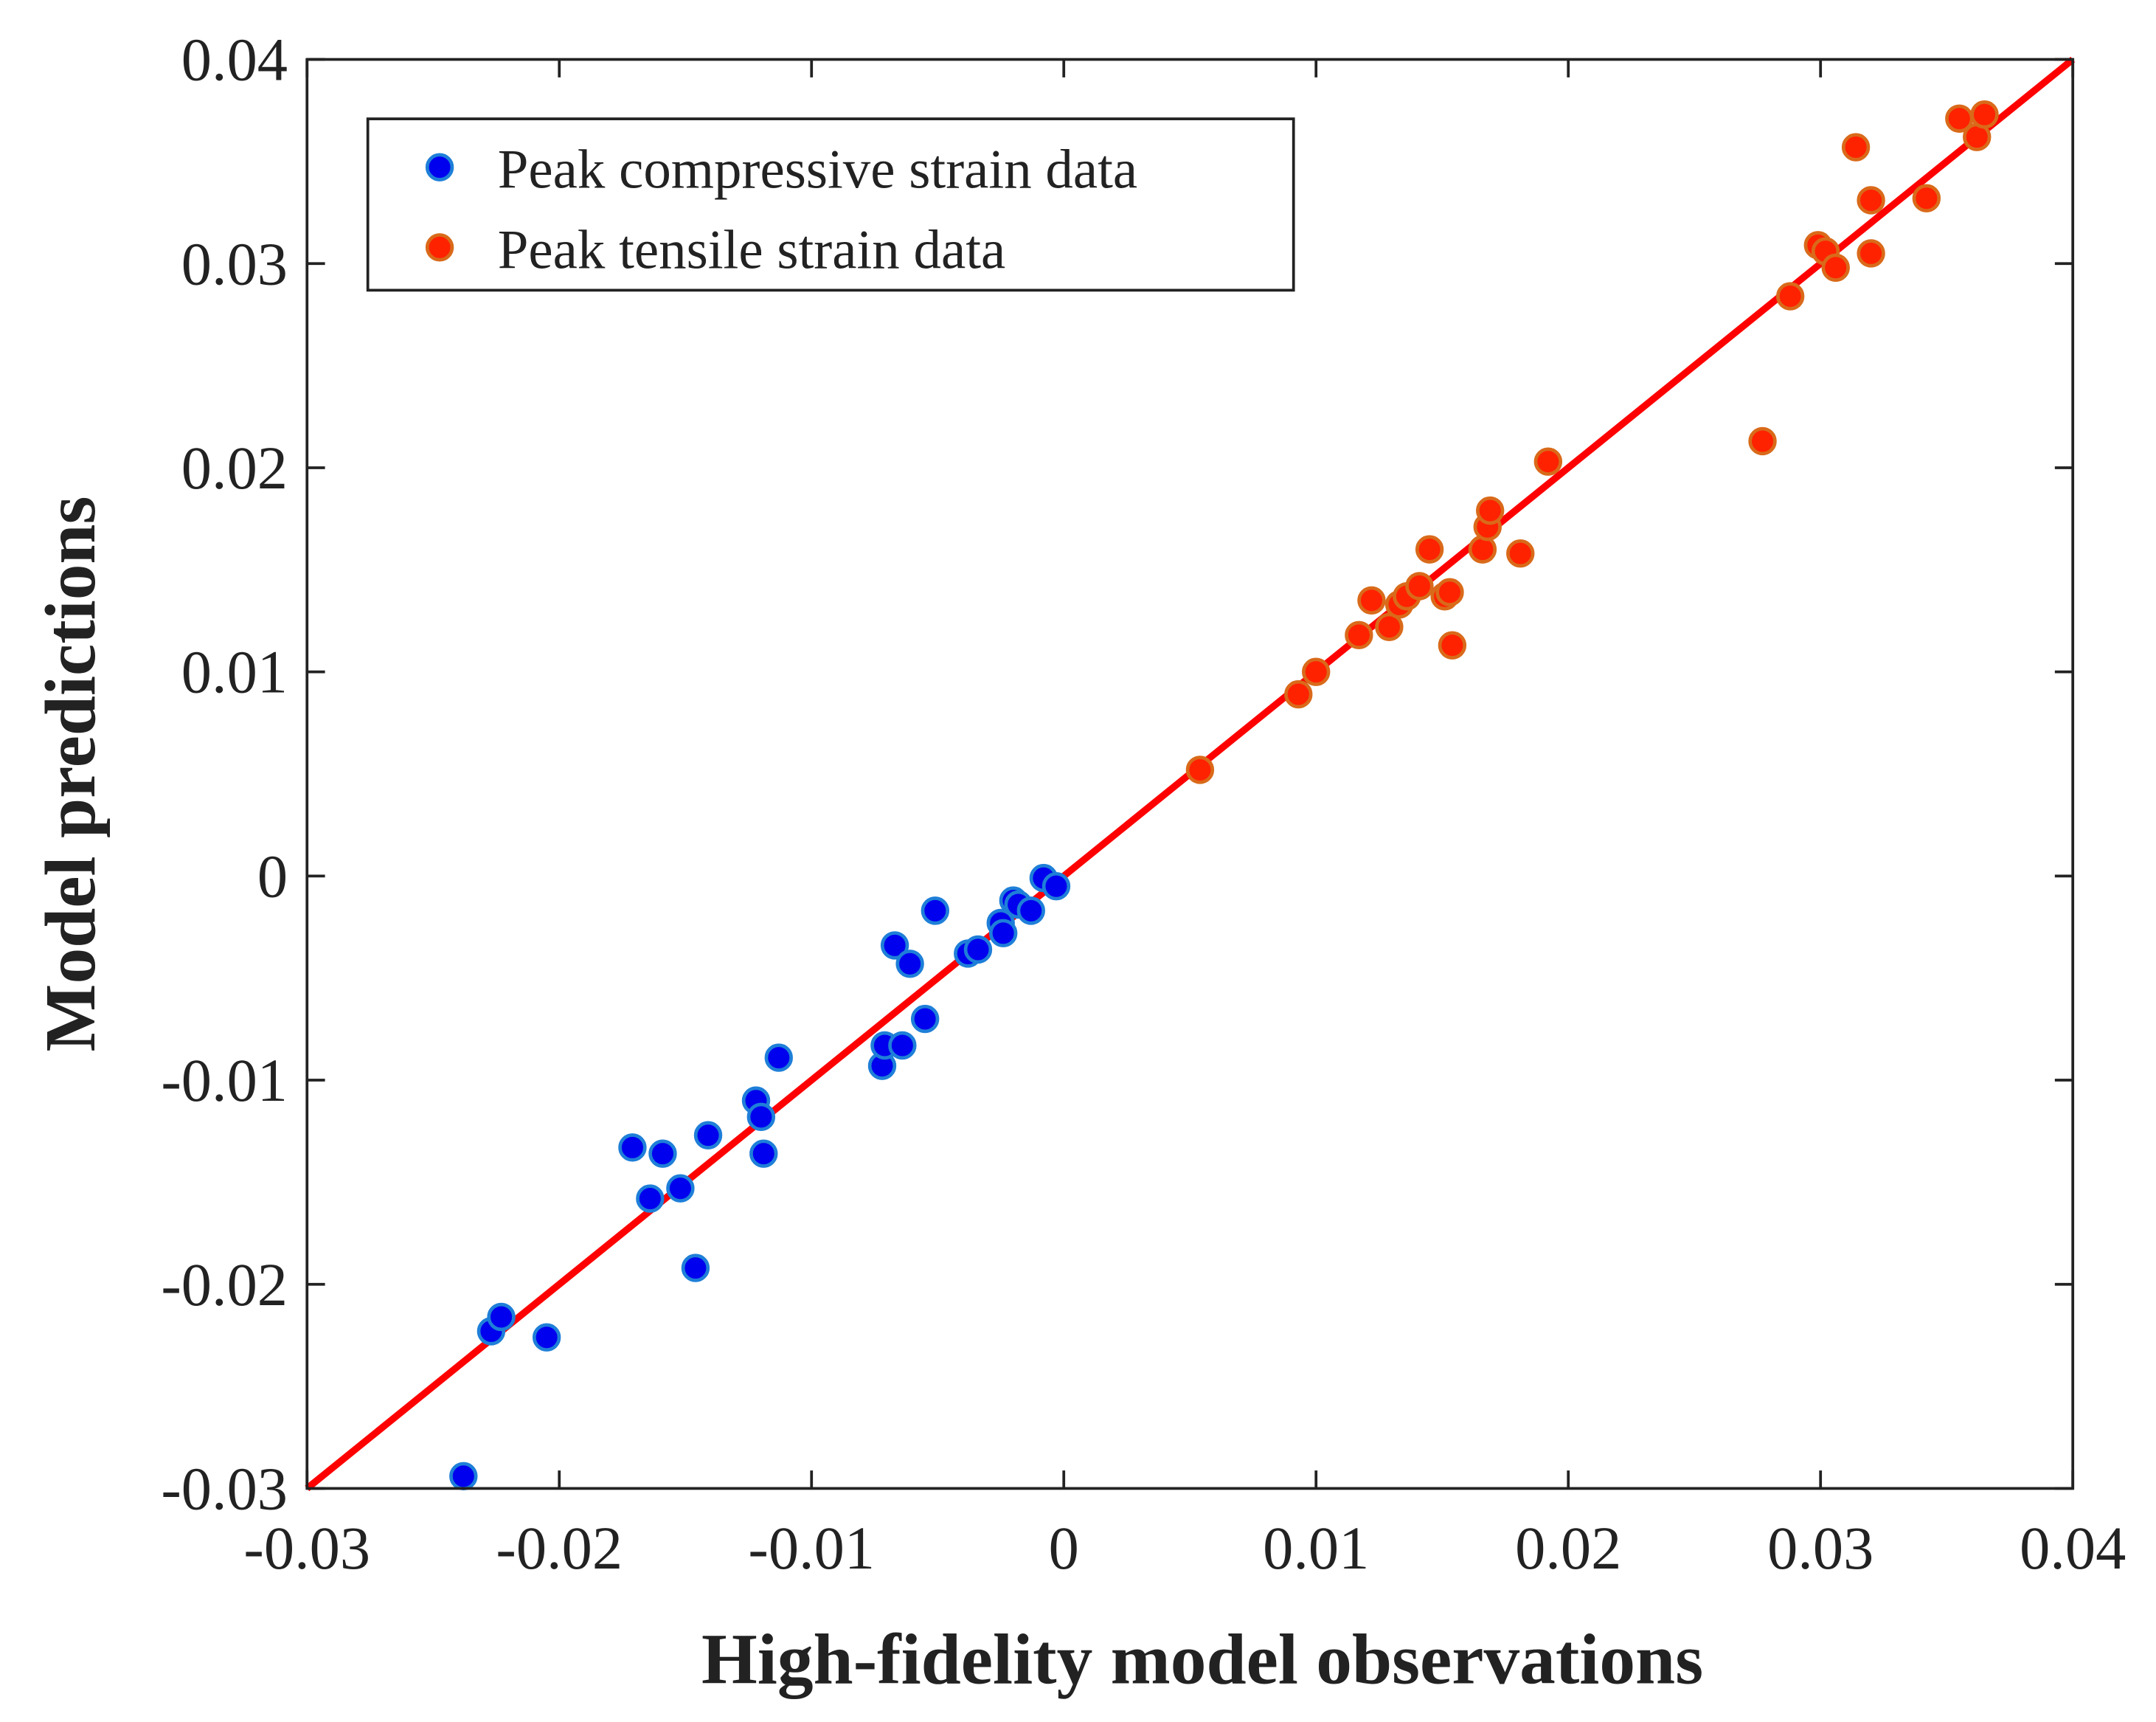  Describe the element at coordinates (559, 1548) in the screenshot. I see `x-tick-label: -0.02` at that location.